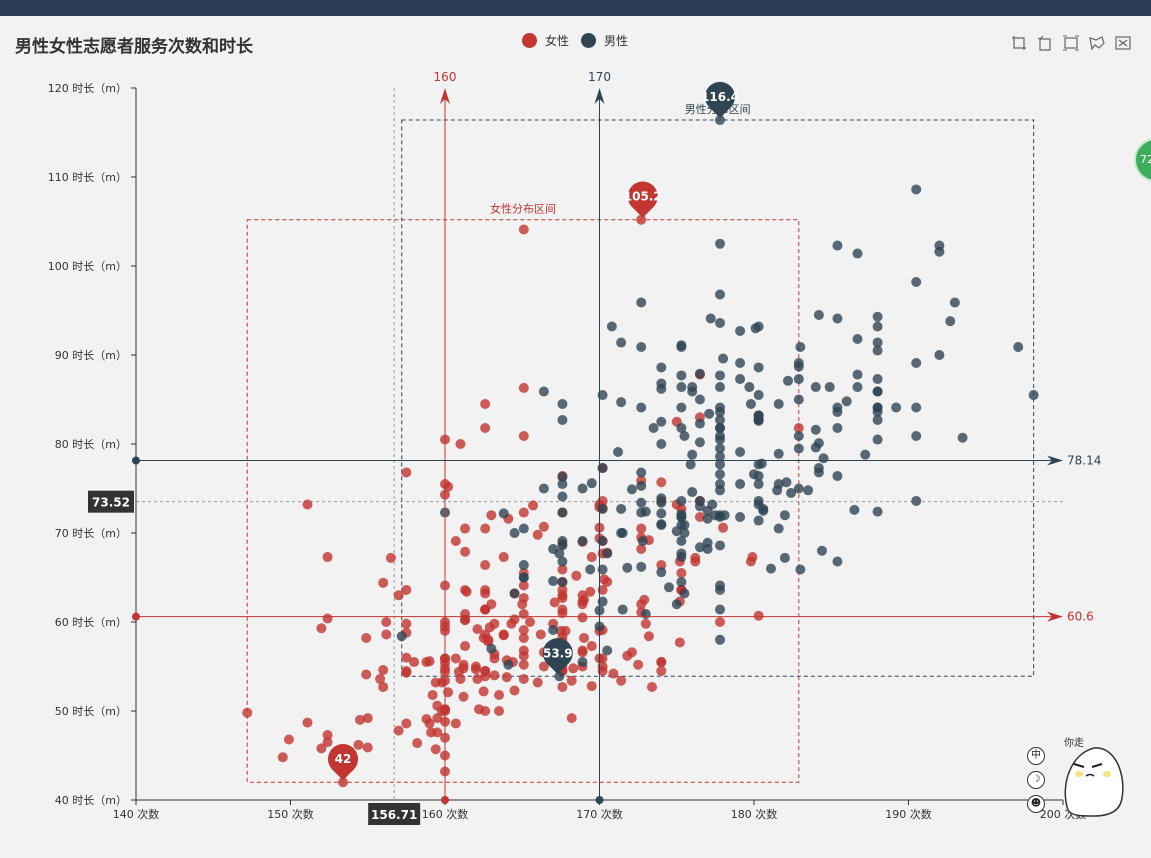  Describe the element at coordinates (1095, 777) in the screenshot. I see `mascot-icon: 你走` at that location.